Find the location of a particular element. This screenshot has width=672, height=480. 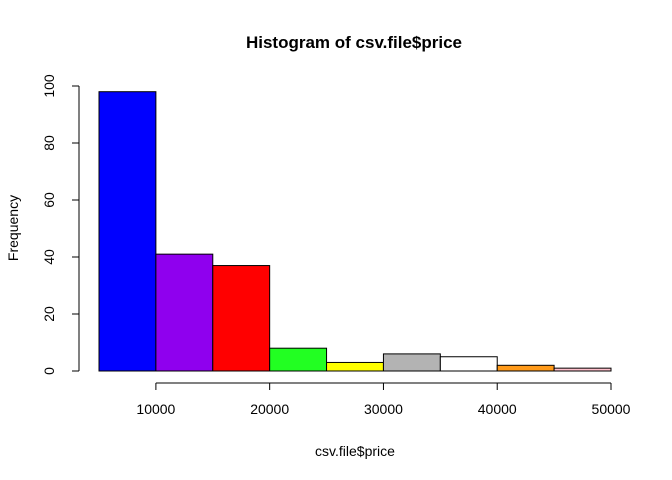

y-tick-label: 80 is located at coordinates (49, 143).